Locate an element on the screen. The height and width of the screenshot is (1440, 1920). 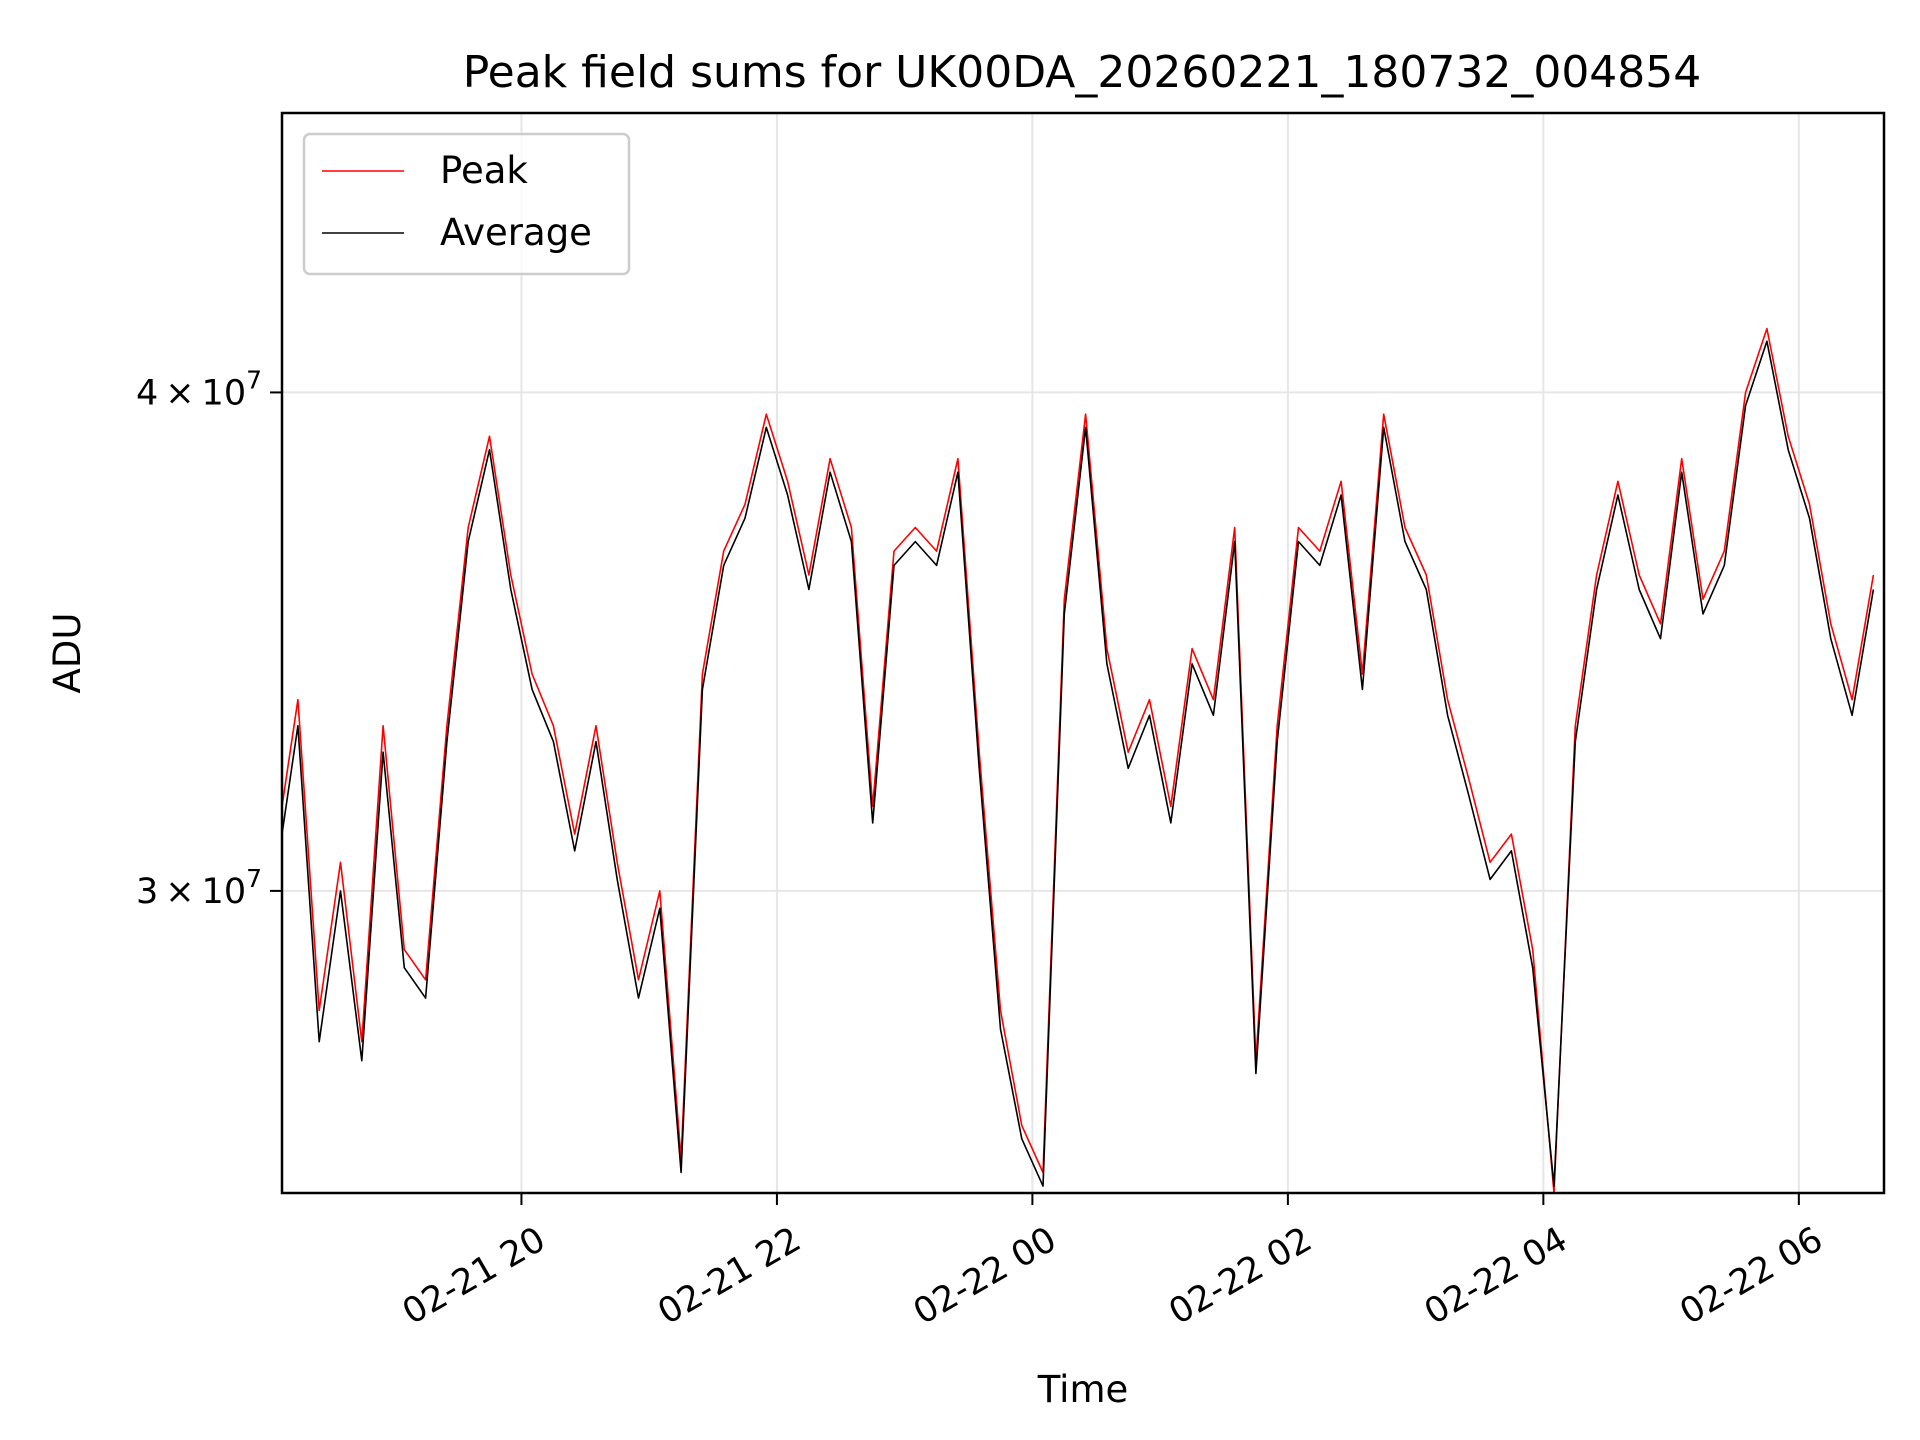
legend-box is located at coordinates (466, 204).